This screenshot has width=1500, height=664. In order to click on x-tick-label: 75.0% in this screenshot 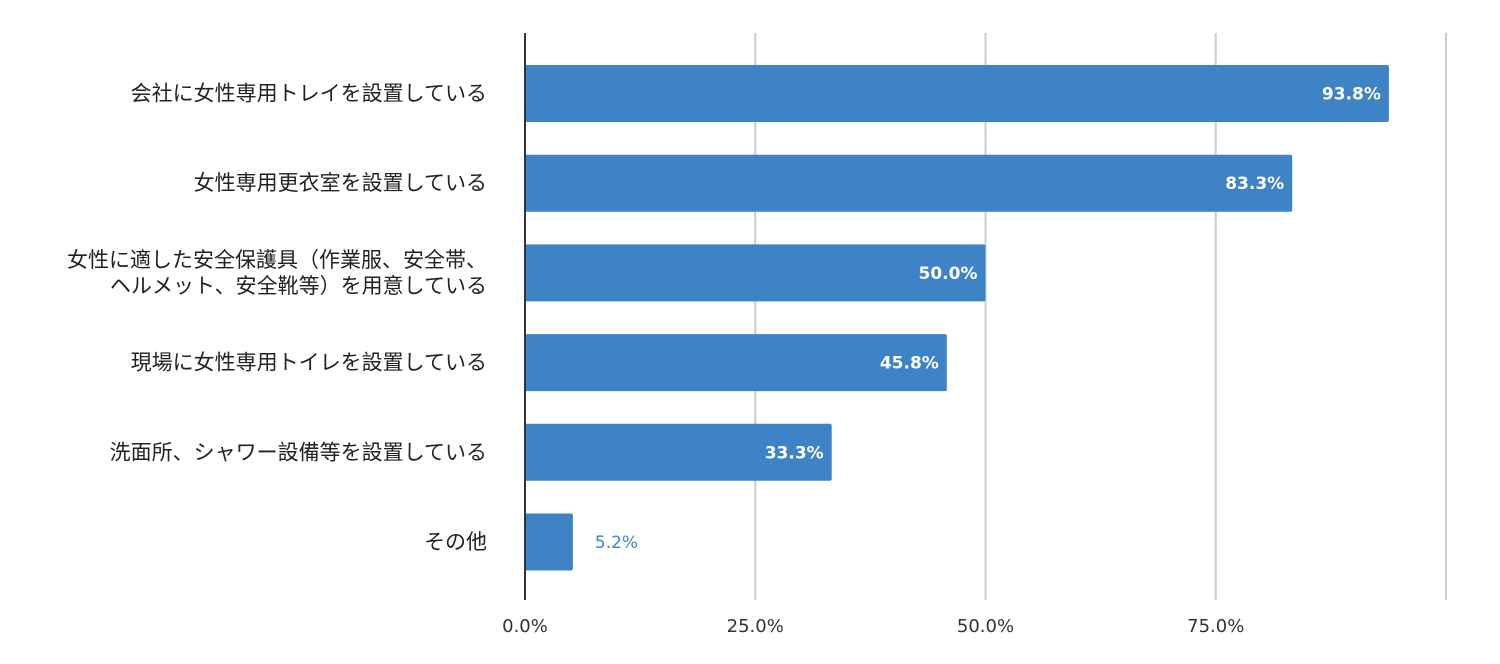, I will do `click(1215, 626)`.